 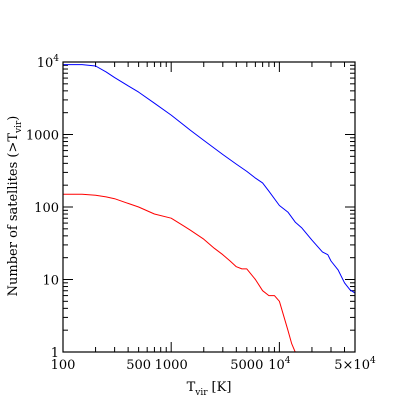 I want to click on y-tick-label: 1000, so click(x=42, y=136).